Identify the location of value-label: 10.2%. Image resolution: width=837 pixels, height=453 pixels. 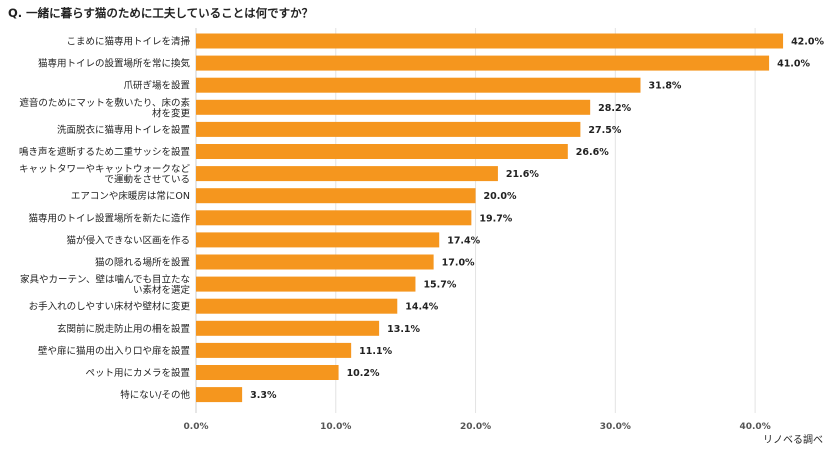
(363, 373).